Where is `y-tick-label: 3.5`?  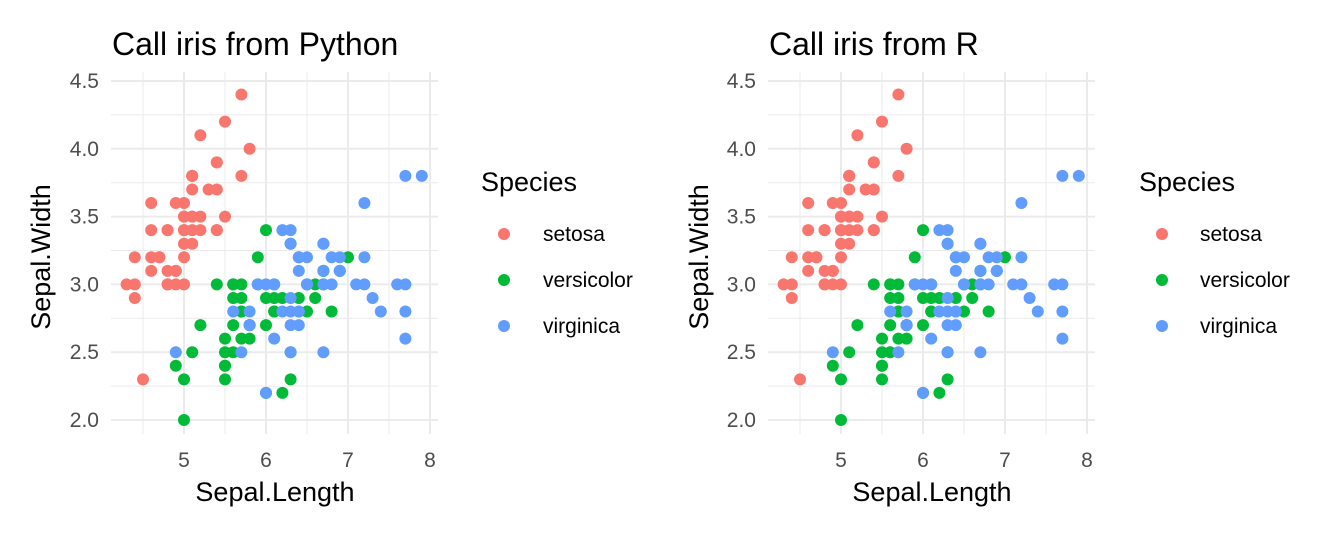 y-tick-label: 3.5 is located at coordinates (84, 217).